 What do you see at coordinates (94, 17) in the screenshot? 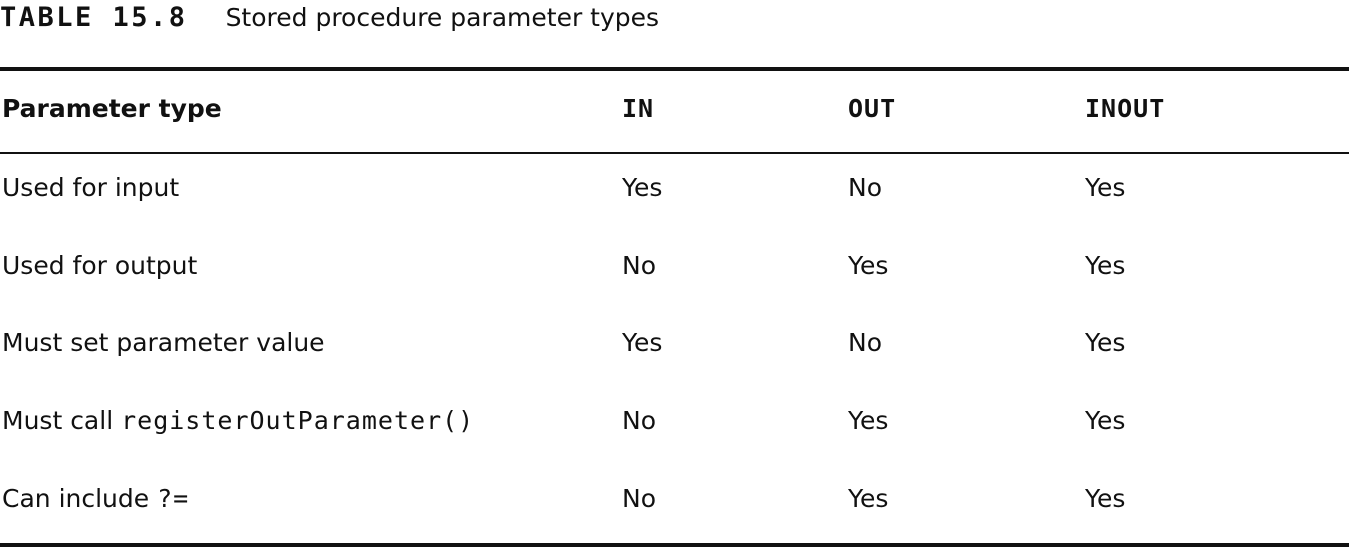
I see `table-number: TABLE 15.8` at bounding box center [94, 17].